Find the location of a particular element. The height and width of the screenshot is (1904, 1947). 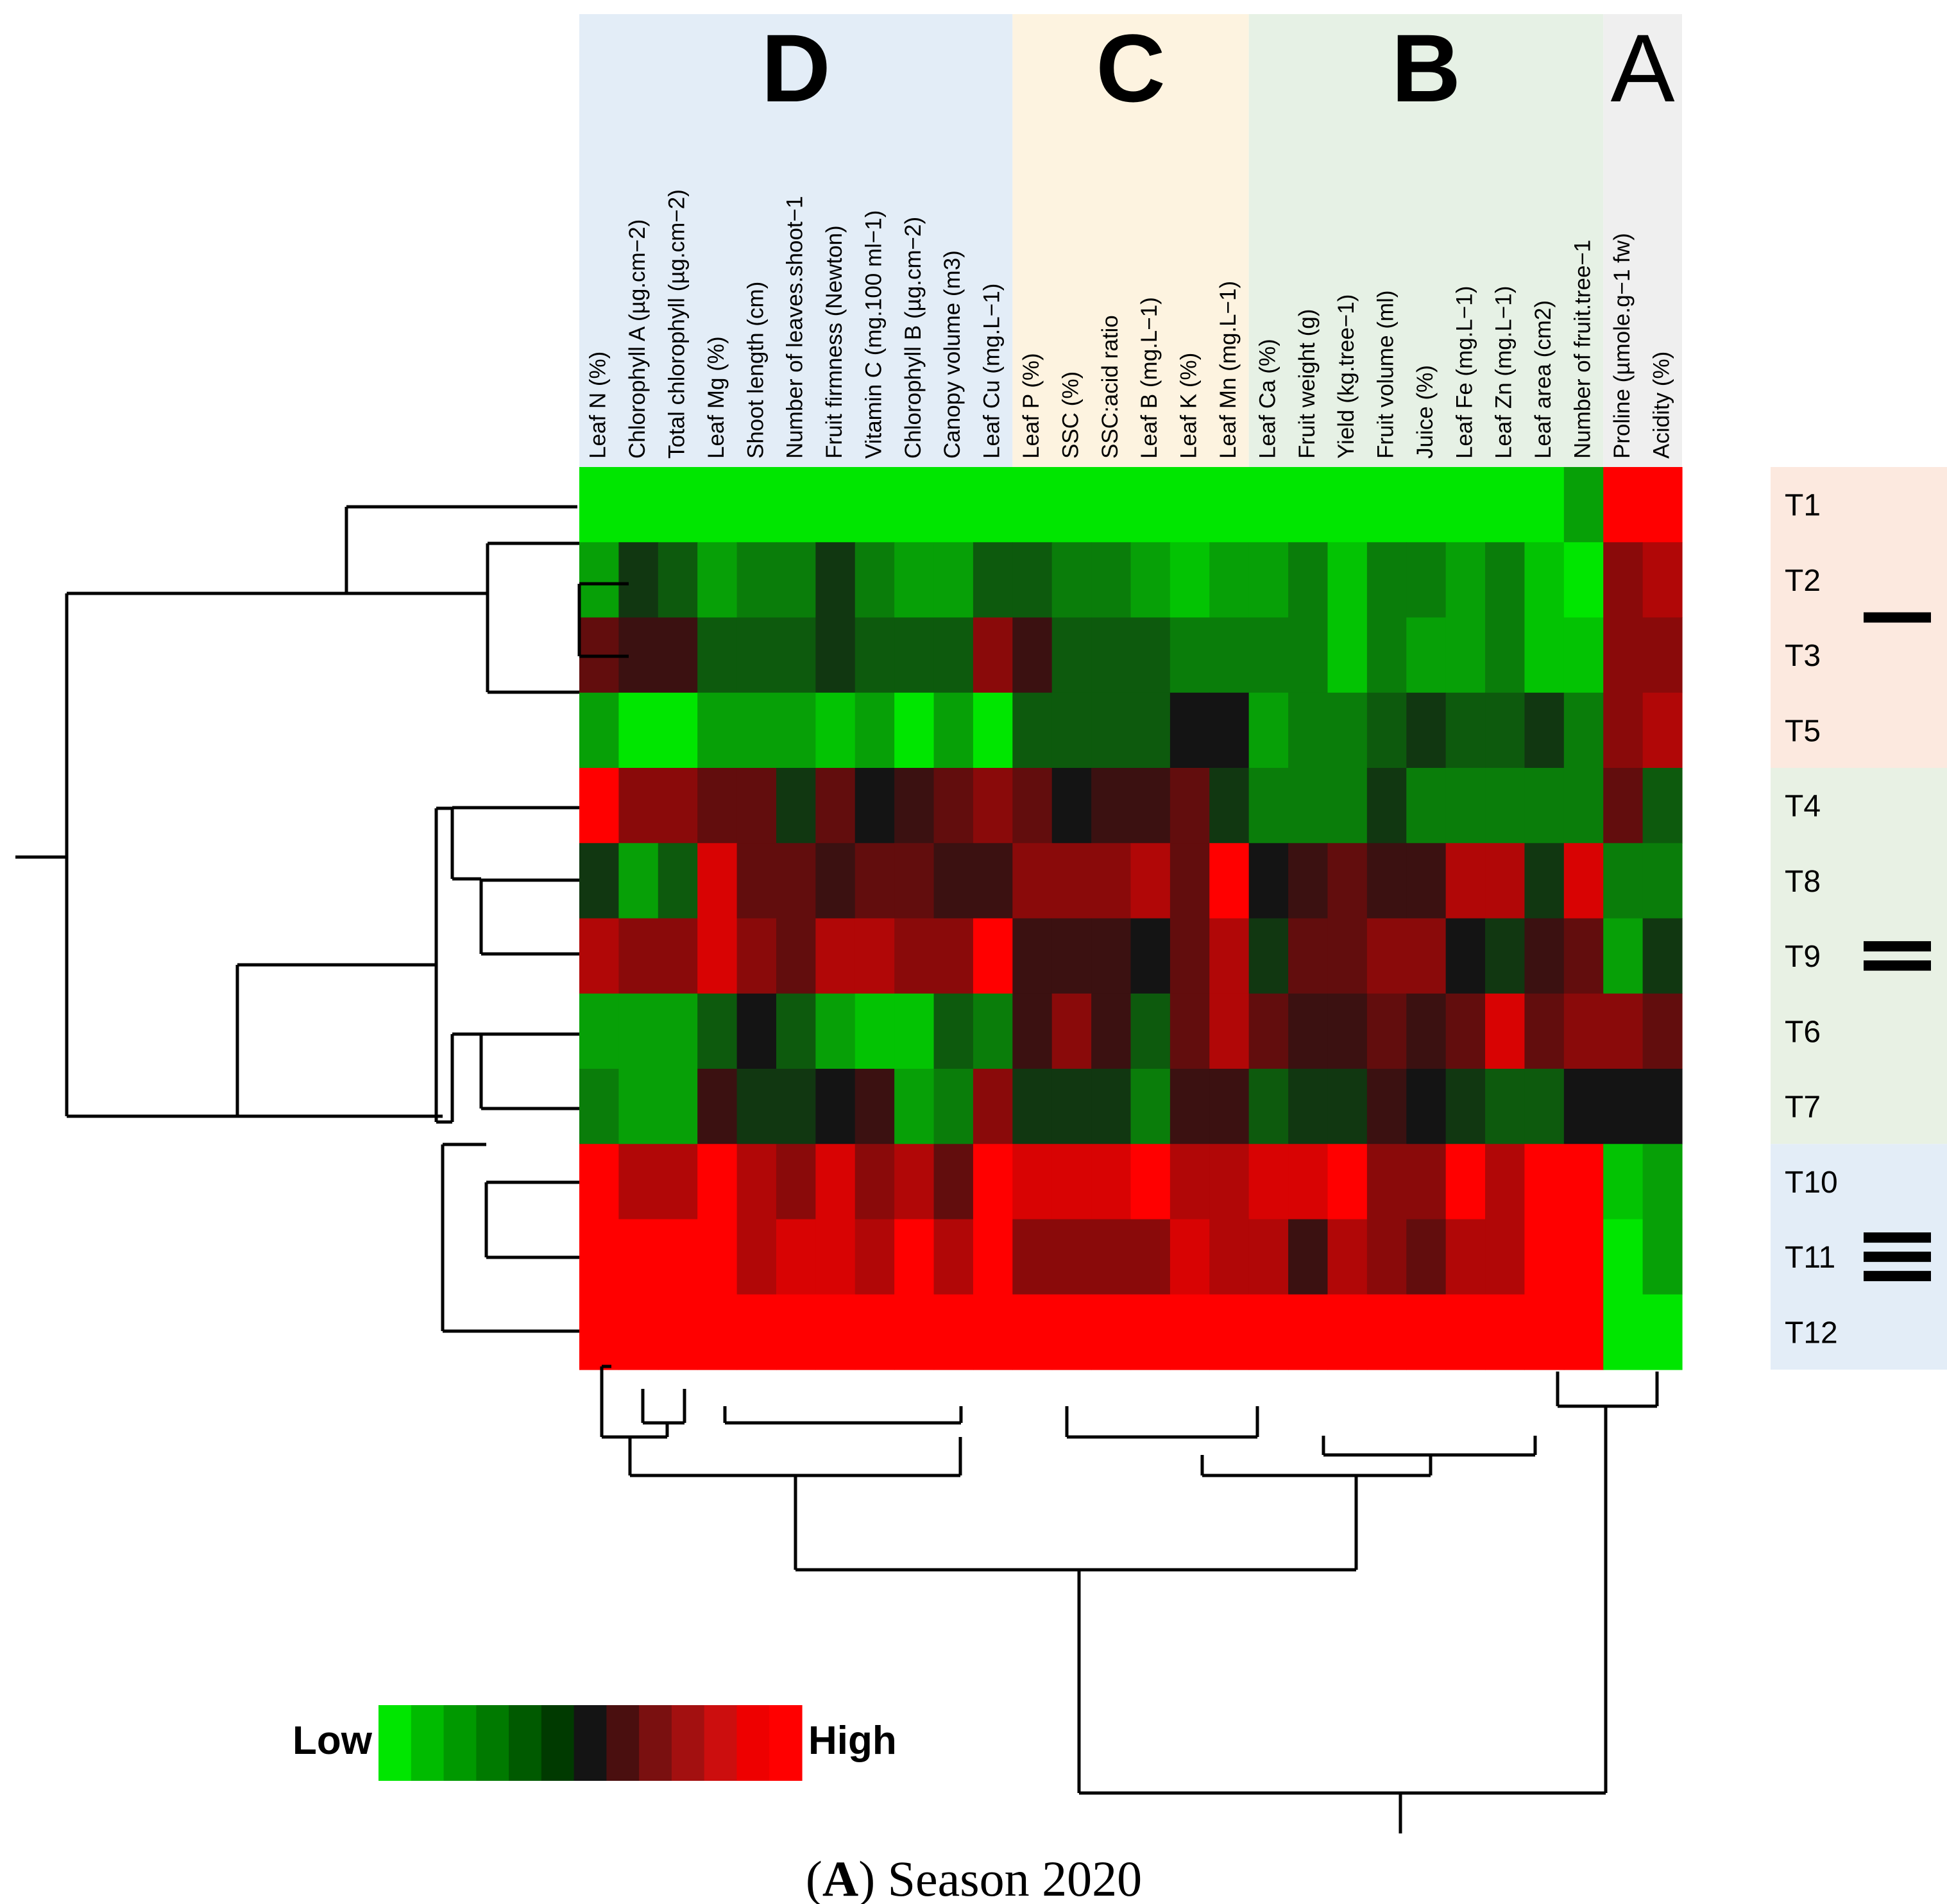

row-label: T1 is located at coordinates (1803, 506).